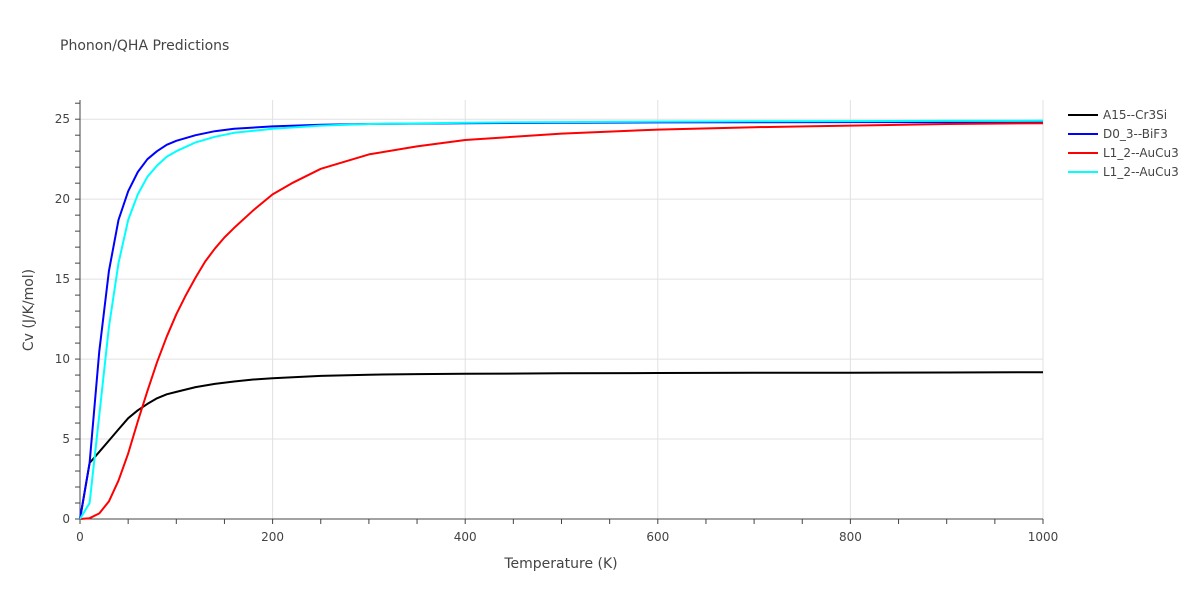 The height and width of the screenshot is (600, 1200). I want to click on x-tick-label: 1000, so click(1043, 537).